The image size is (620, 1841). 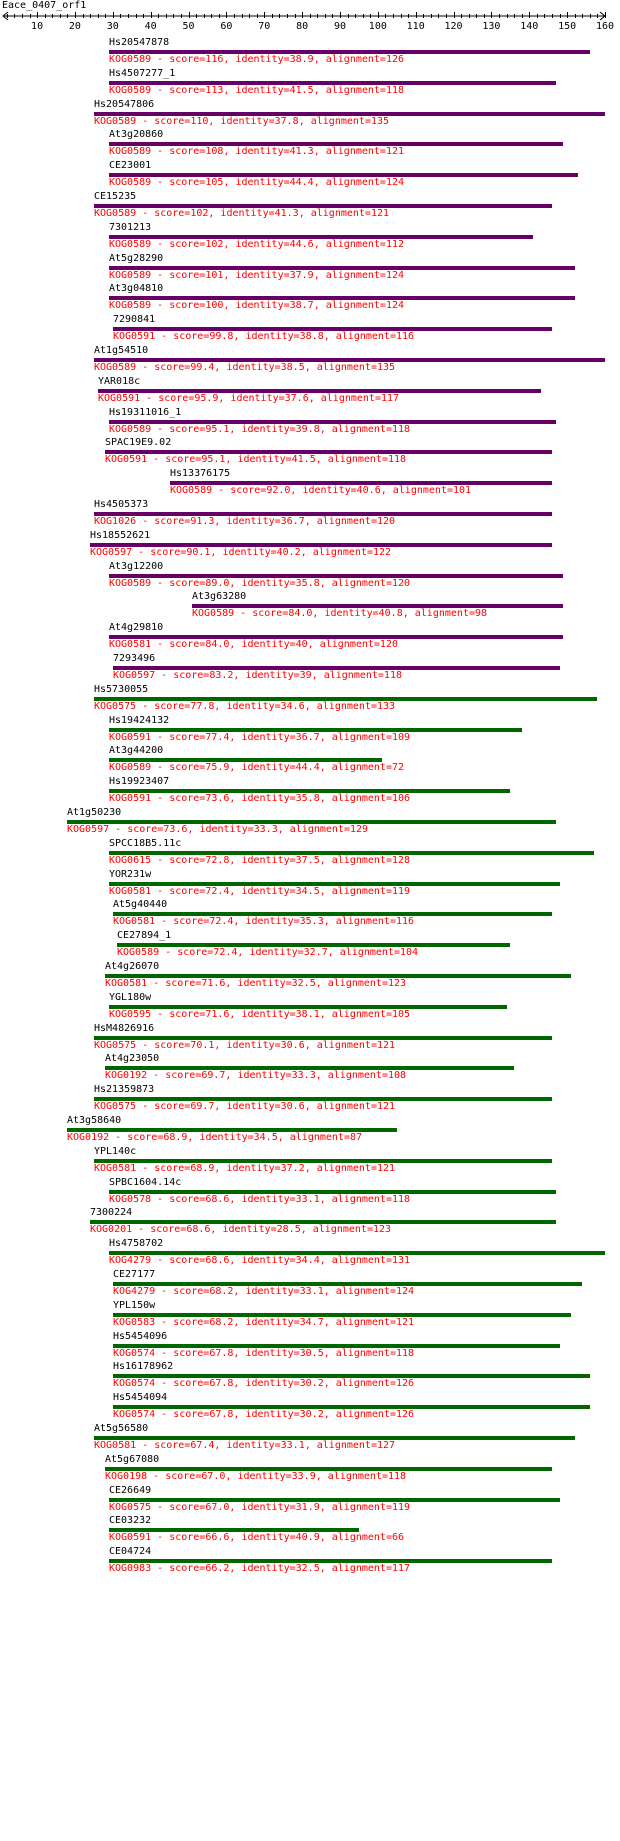 What do you see at coordinates (111, 1212) in the screenshot?
I see `hit-name: 7300224` at bounding box center [111, 1212].